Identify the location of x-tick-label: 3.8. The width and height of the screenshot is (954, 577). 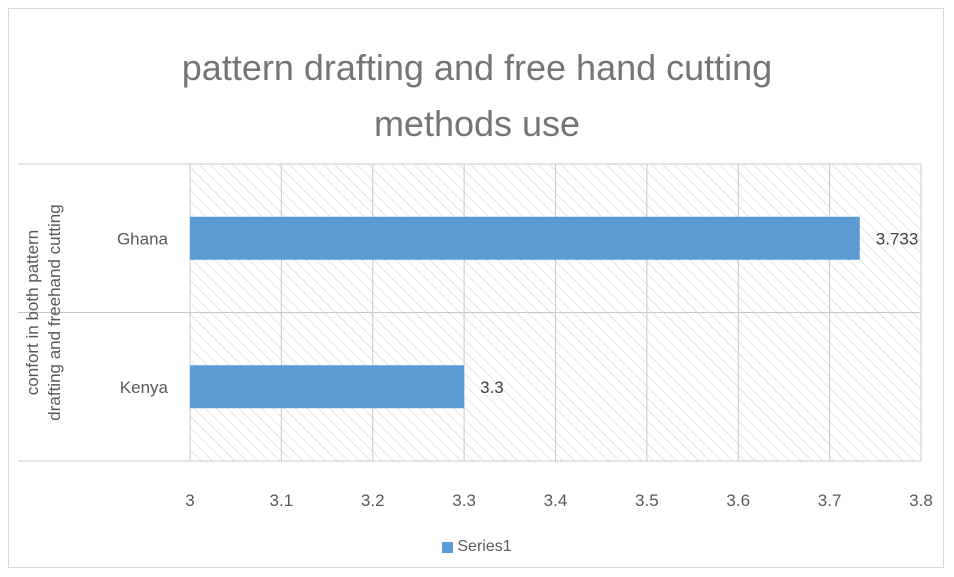
(921, 500).